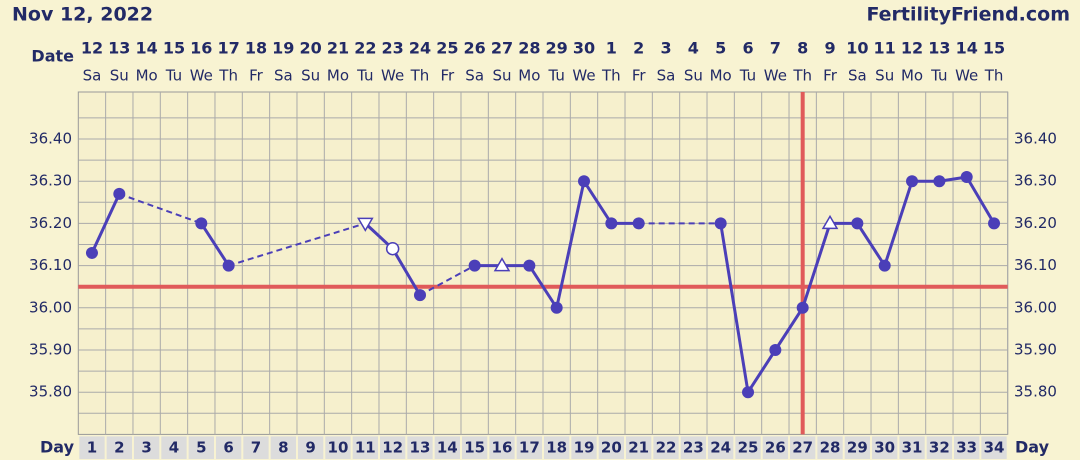 Image resolution: width=1080 pixels, height=460 pixels. I want to click on day-number: 26, so click(775, 448).